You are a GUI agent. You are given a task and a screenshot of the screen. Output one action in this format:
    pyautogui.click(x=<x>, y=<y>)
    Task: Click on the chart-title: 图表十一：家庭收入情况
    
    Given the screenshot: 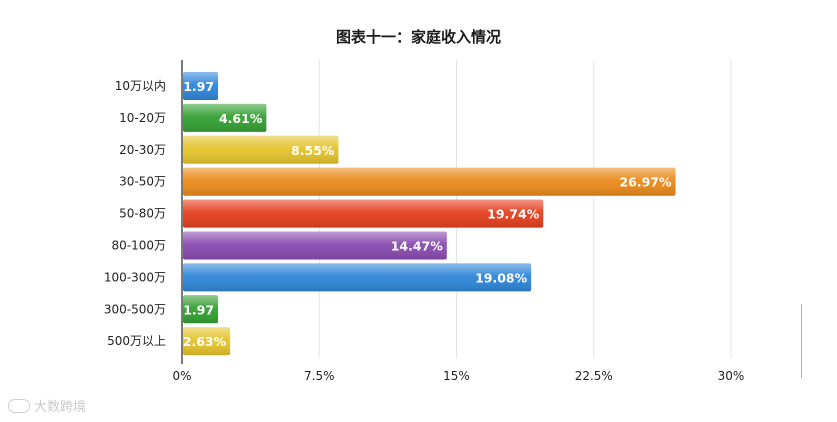 What is the action you would take?
    pyautogui.click(x=418, y=37)
    